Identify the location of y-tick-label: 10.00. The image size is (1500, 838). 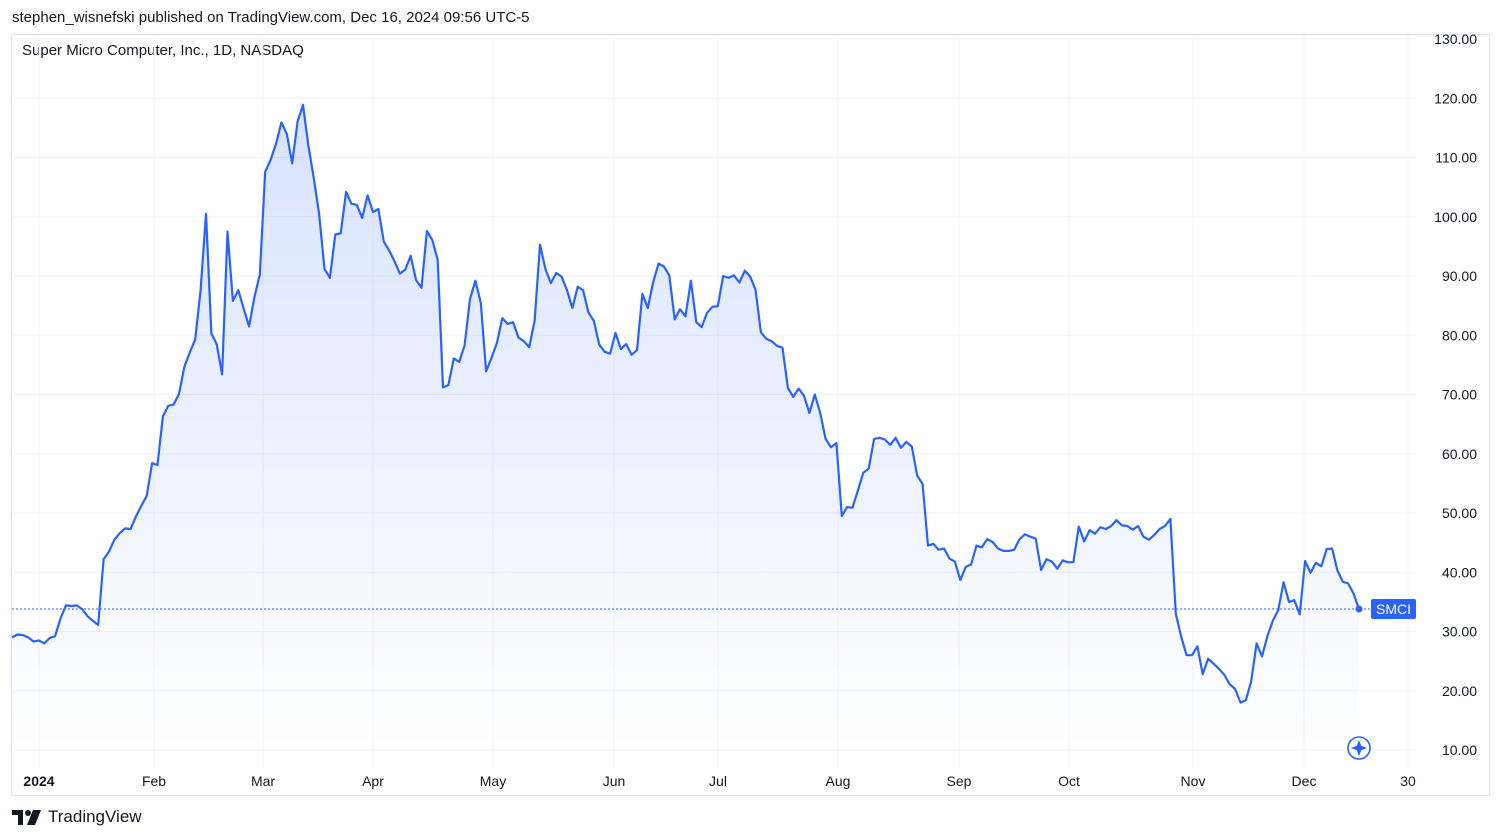
(1459, 750).